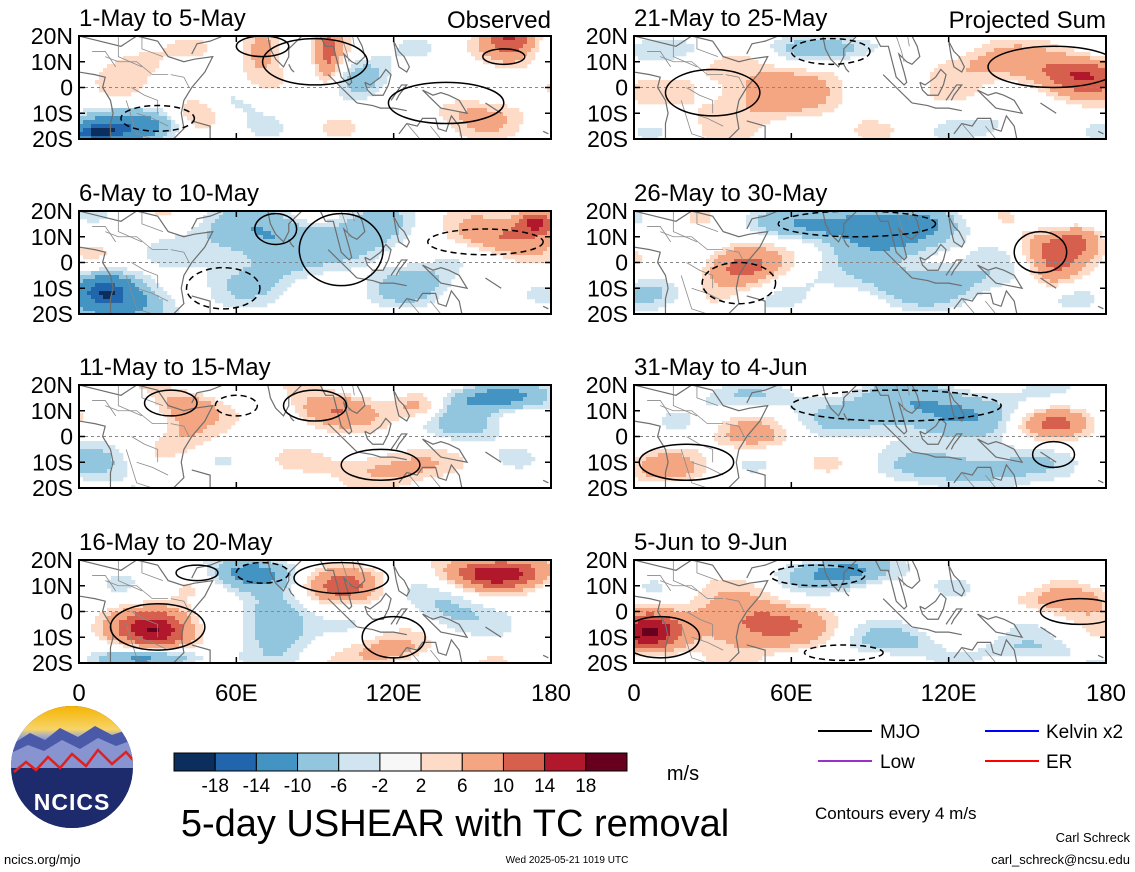 Image resolution: width=1135 pixels, height=872 pixels. I want to click on colorbar-tick: 6, so click(462, 786).